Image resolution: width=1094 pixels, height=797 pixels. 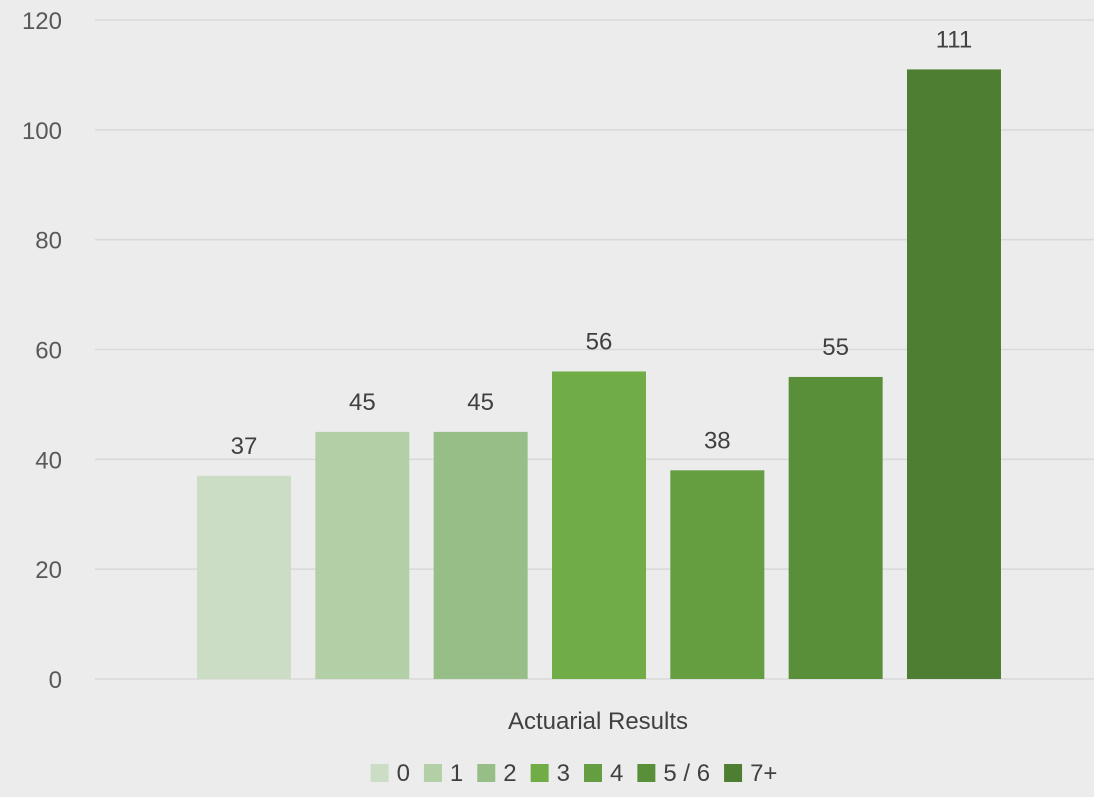 I want to click on x-category-label: Actuarial Results, so click(x=598, y=721).